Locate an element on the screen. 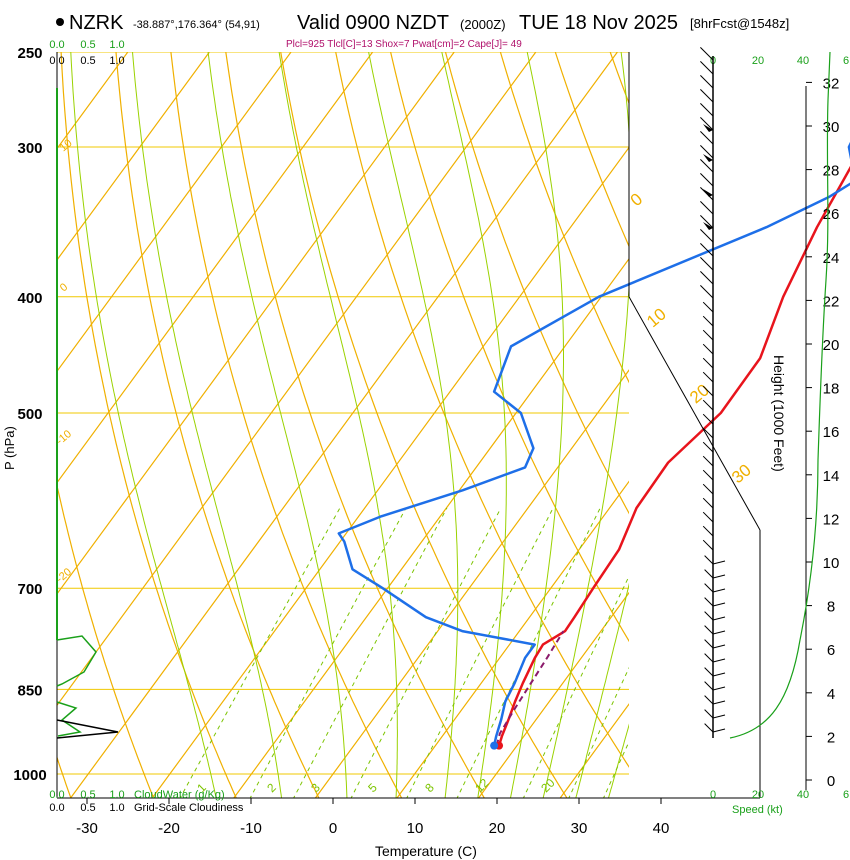  x-tick-label: -30 is located at coordinates (87, 828).